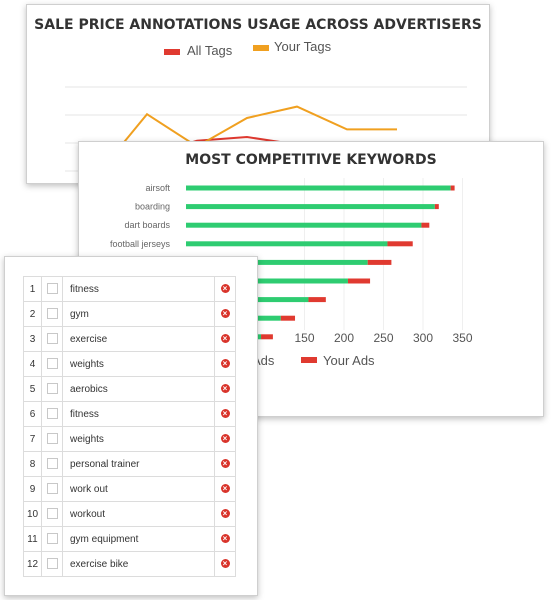  Describe the element at coordinates (138, 489) in the screenshot. I see `keyword-cell: work out` at that location.